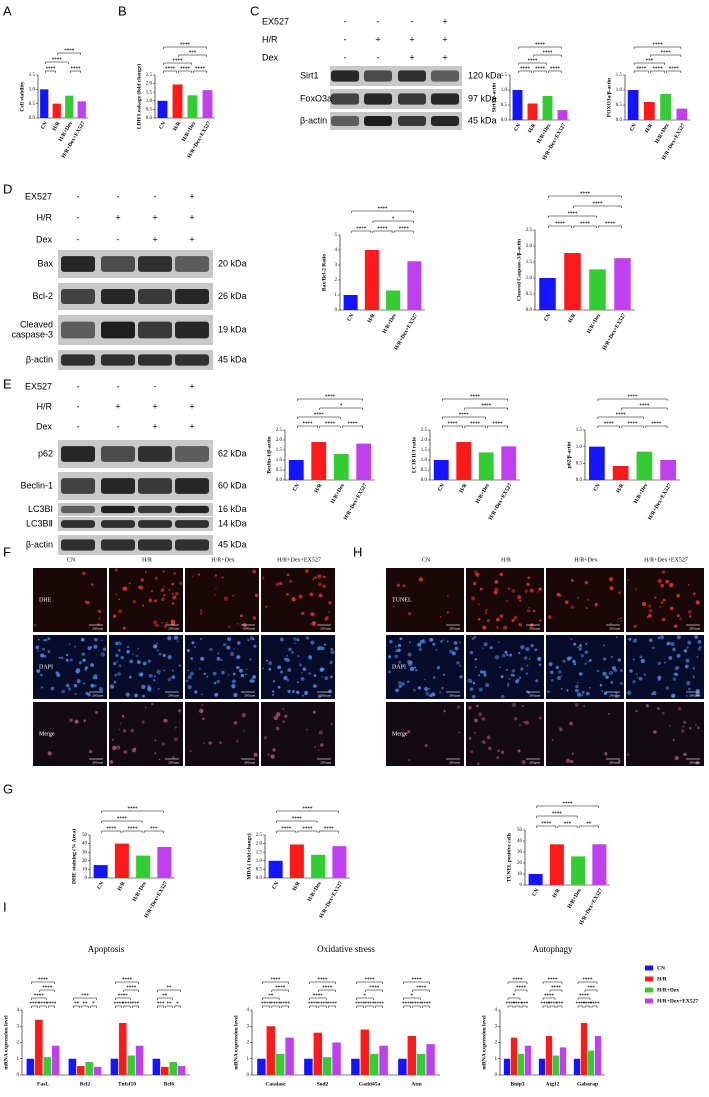 This screenshot has width=709, height=1097. I want to click on band-name: β-actin, so click(313, 120).